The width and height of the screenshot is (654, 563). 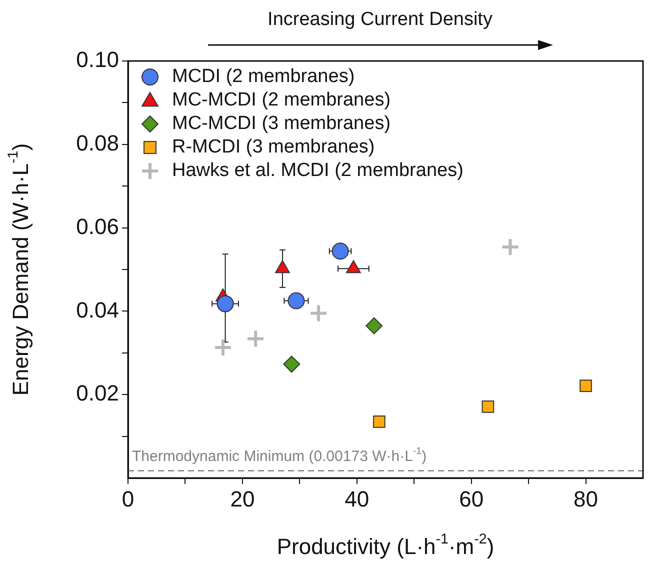 What do you see at coordinates (97, 143) in the screenshot?
I see `y-tick-label: 0.08` at bounding box center [97, 143].